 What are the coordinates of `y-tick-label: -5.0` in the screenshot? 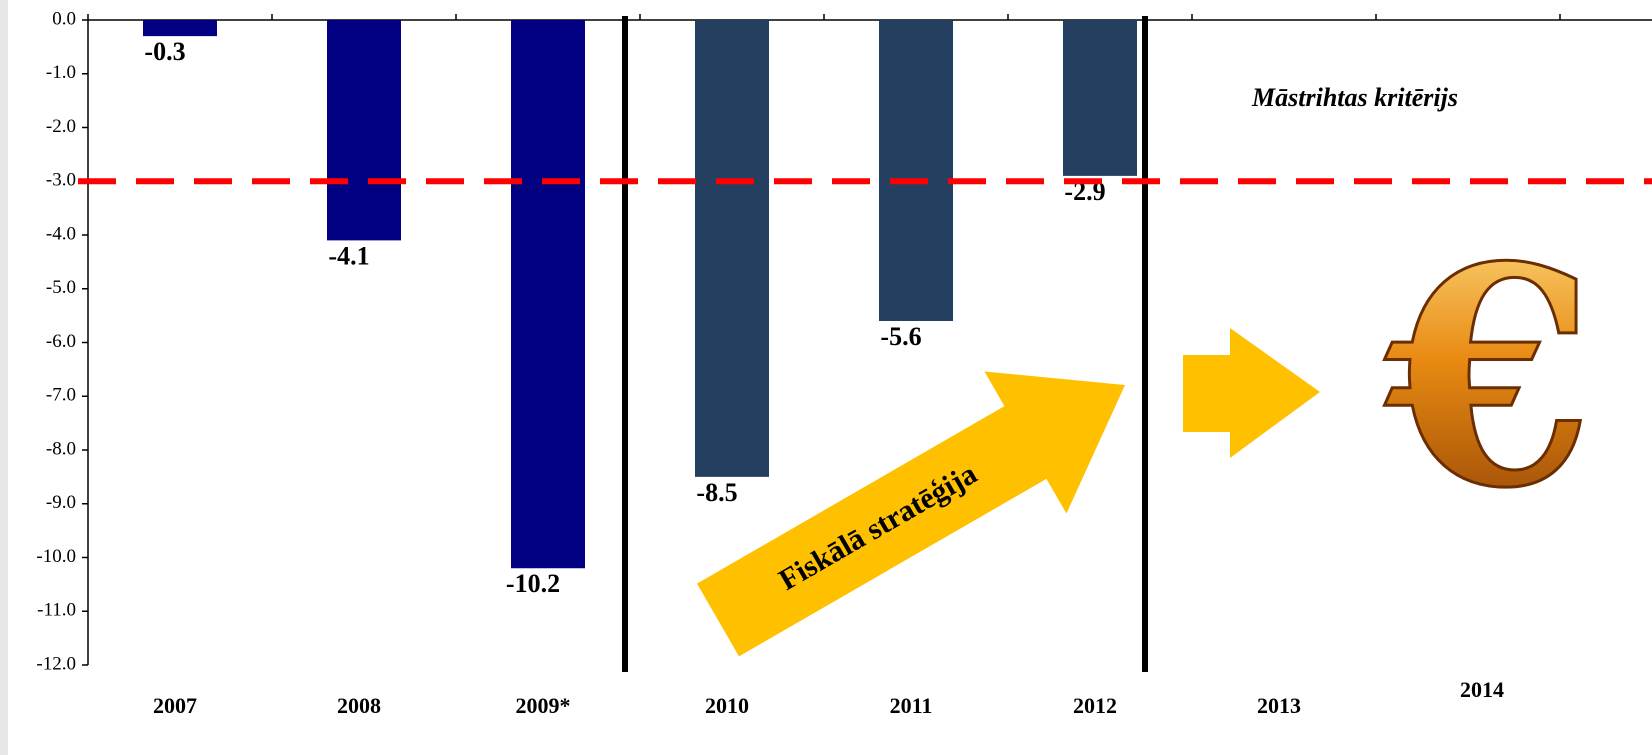 It's located at (61, 287).